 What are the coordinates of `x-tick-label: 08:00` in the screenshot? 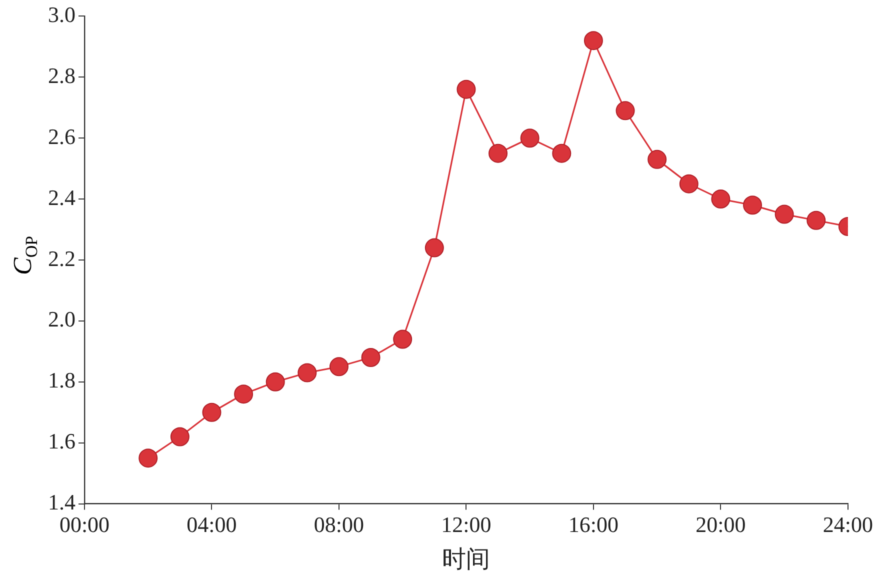 It's located at (339, 524).